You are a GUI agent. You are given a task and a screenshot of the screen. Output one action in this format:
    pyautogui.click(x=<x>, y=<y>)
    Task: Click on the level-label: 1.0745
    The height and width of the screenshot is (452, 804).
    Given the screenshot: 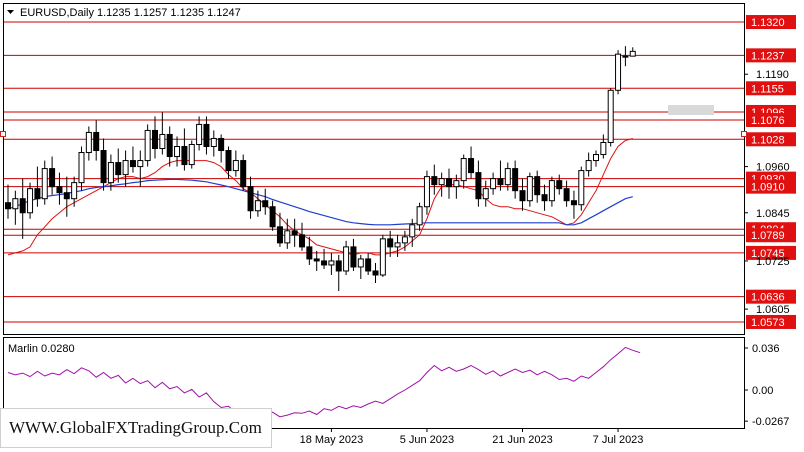 What is the action you would take?
    pyautogui.click(x=768, y=254)
    